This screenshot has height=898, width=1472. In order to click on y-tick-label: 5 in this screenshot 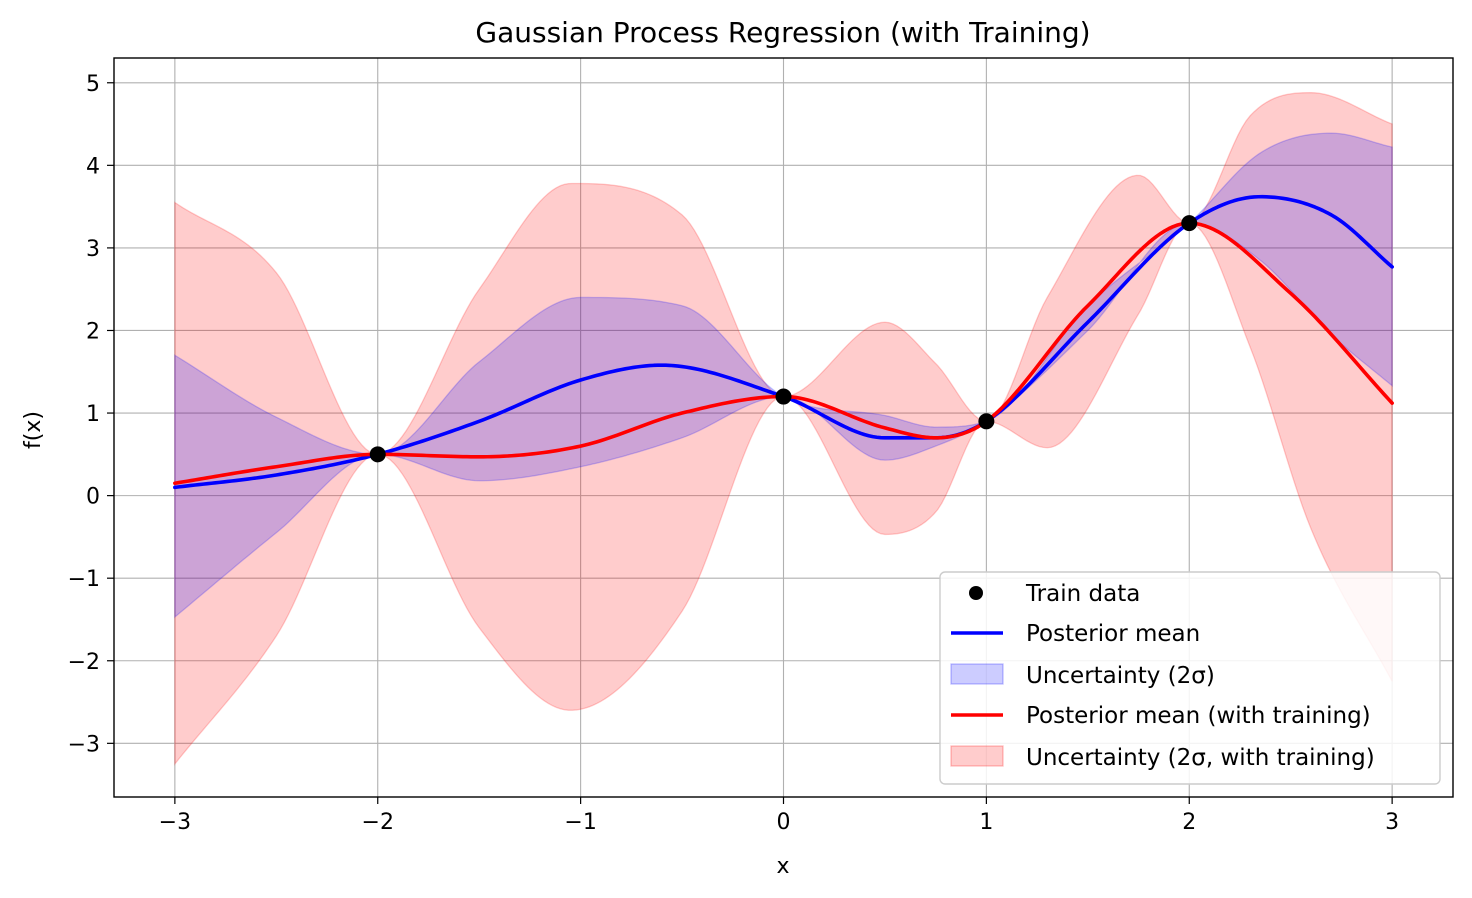, I will do `click(93, 84)`.